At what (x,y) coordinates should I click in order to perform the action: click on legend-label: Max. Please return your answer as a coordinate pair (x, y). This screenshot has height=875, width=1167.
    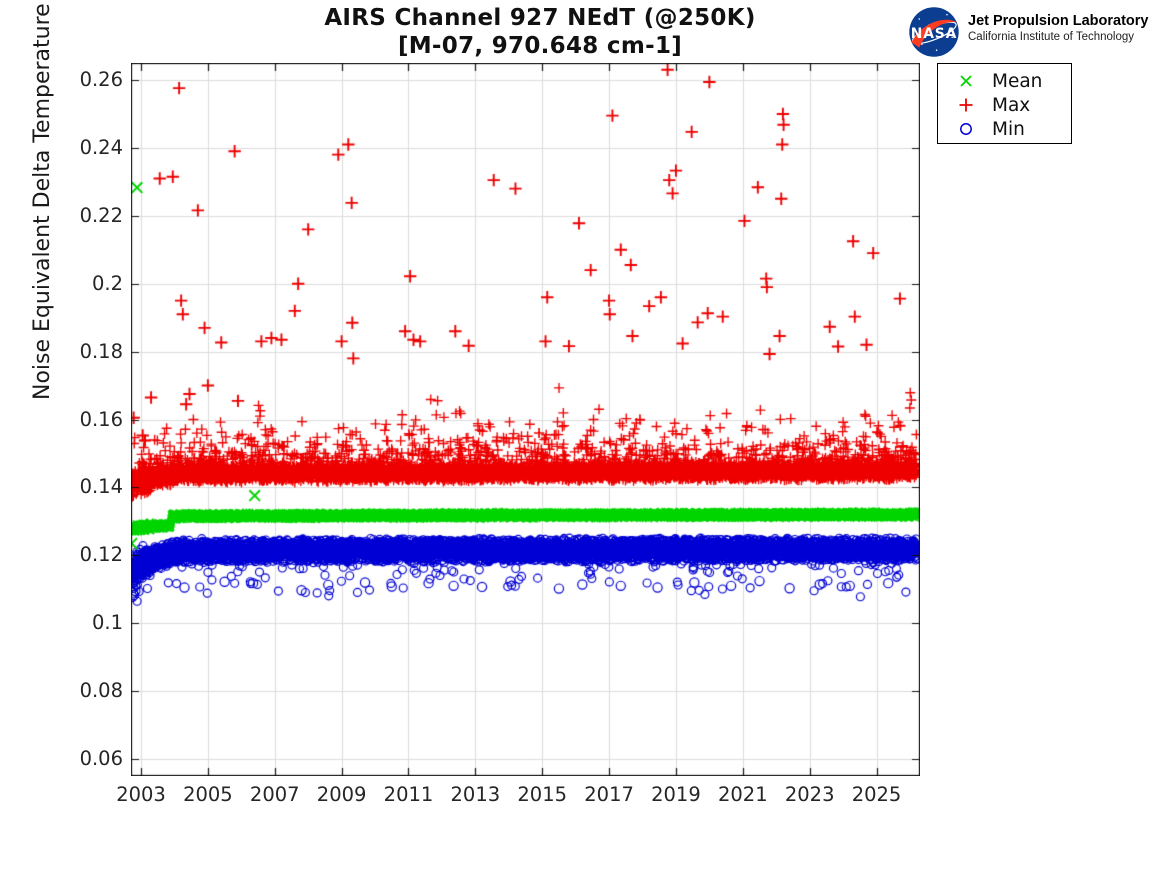
    Looking at the image, I should click on (1011, 105).